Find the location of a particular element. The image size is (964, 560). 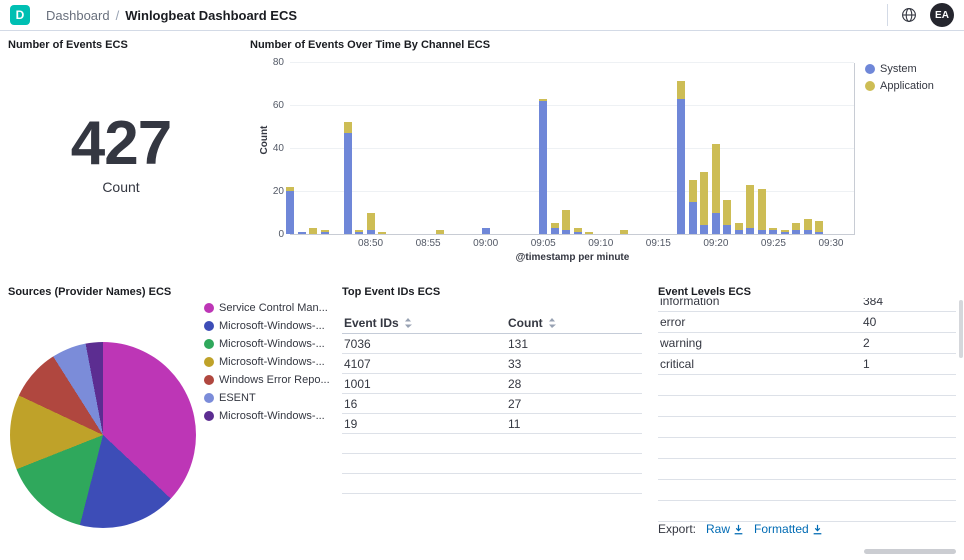

bar-09:12 is located at coordinates (623, 231).